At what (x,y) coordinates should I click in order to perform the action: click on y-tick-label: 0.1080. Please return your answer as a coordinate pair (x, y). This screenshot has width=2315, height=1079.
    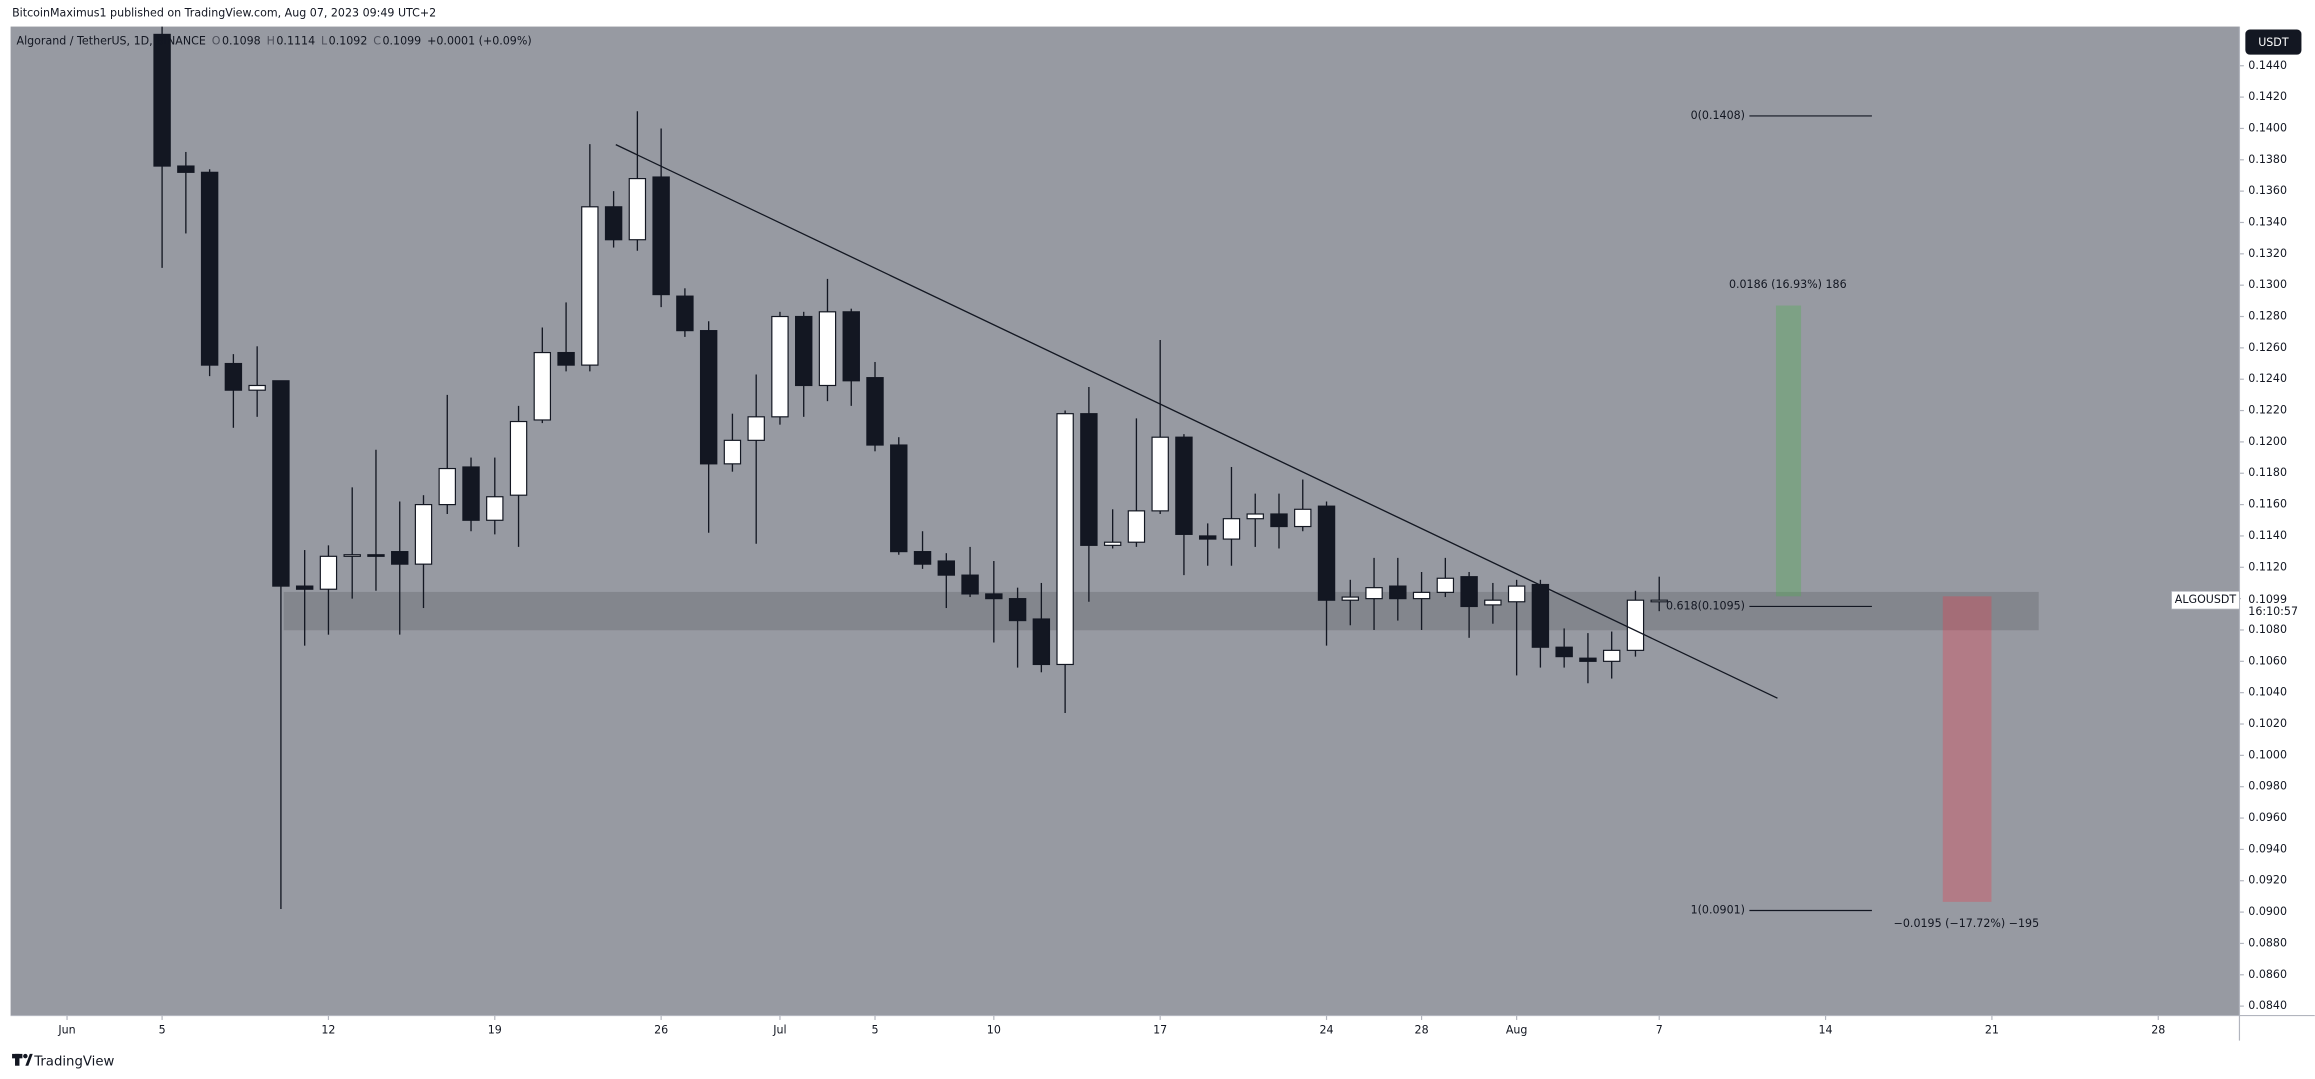
    Looking at the image, I should click on (2267, 629).